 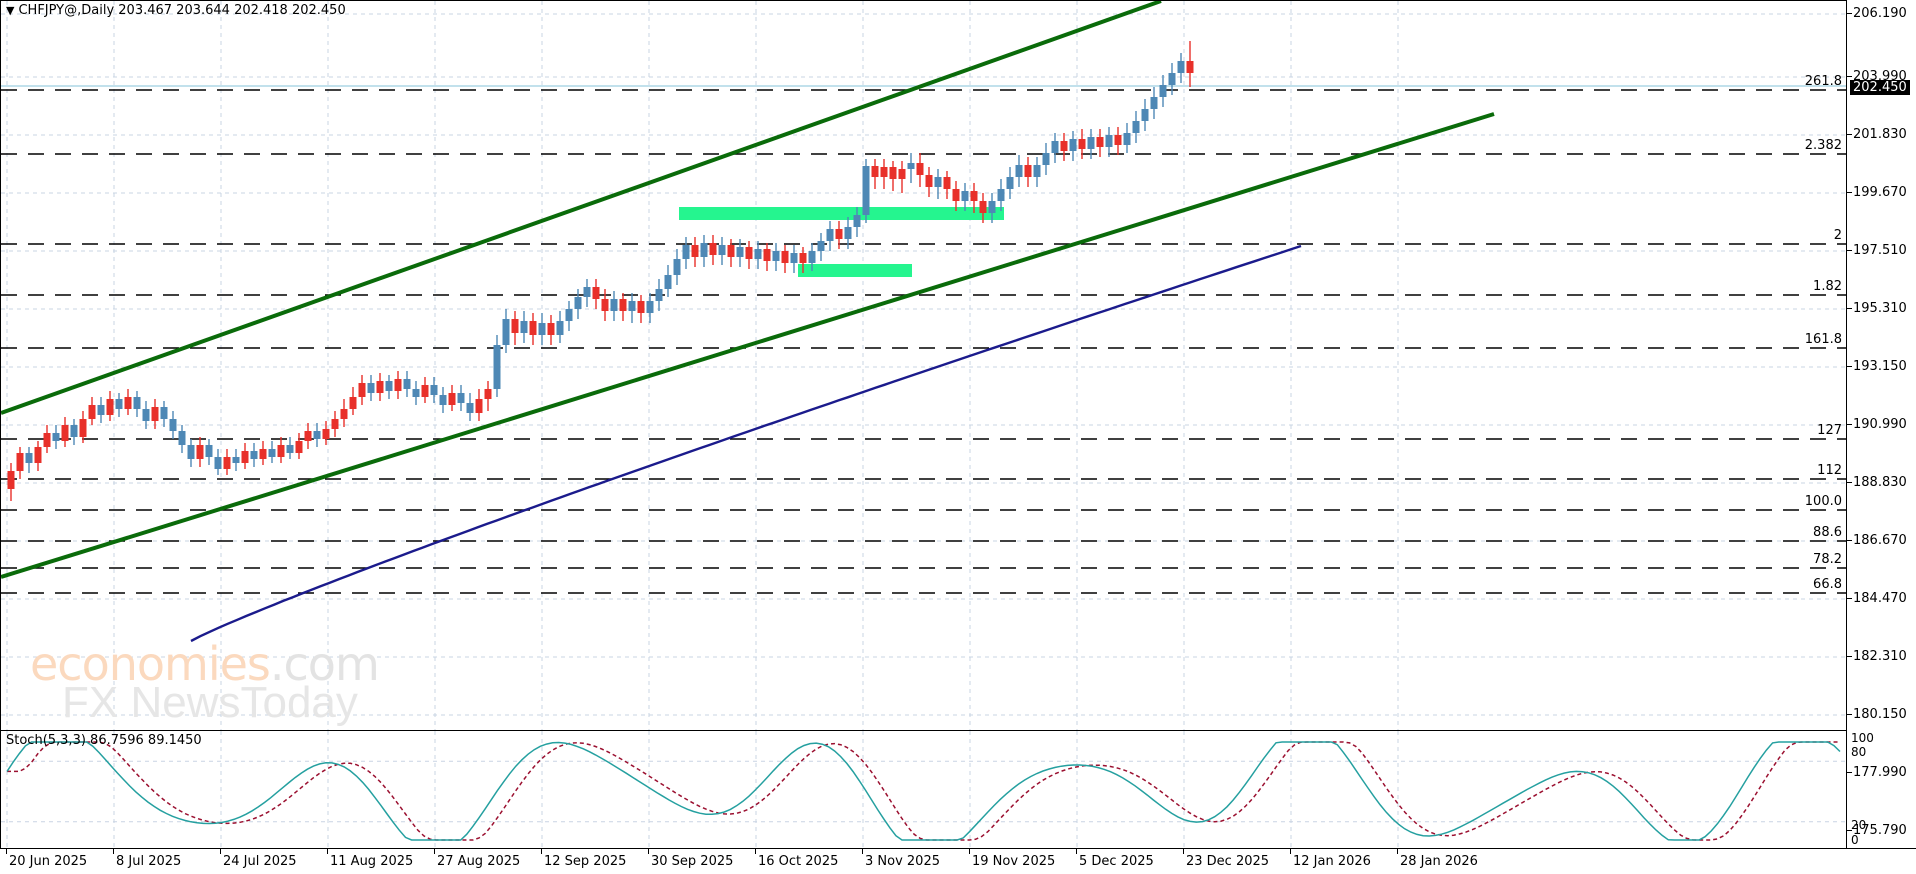 What do you see at coordinates (692, 861) in the screenshot?
I see `date-axis-label: 30 Sep 2025` at bounding box center [692, 861].